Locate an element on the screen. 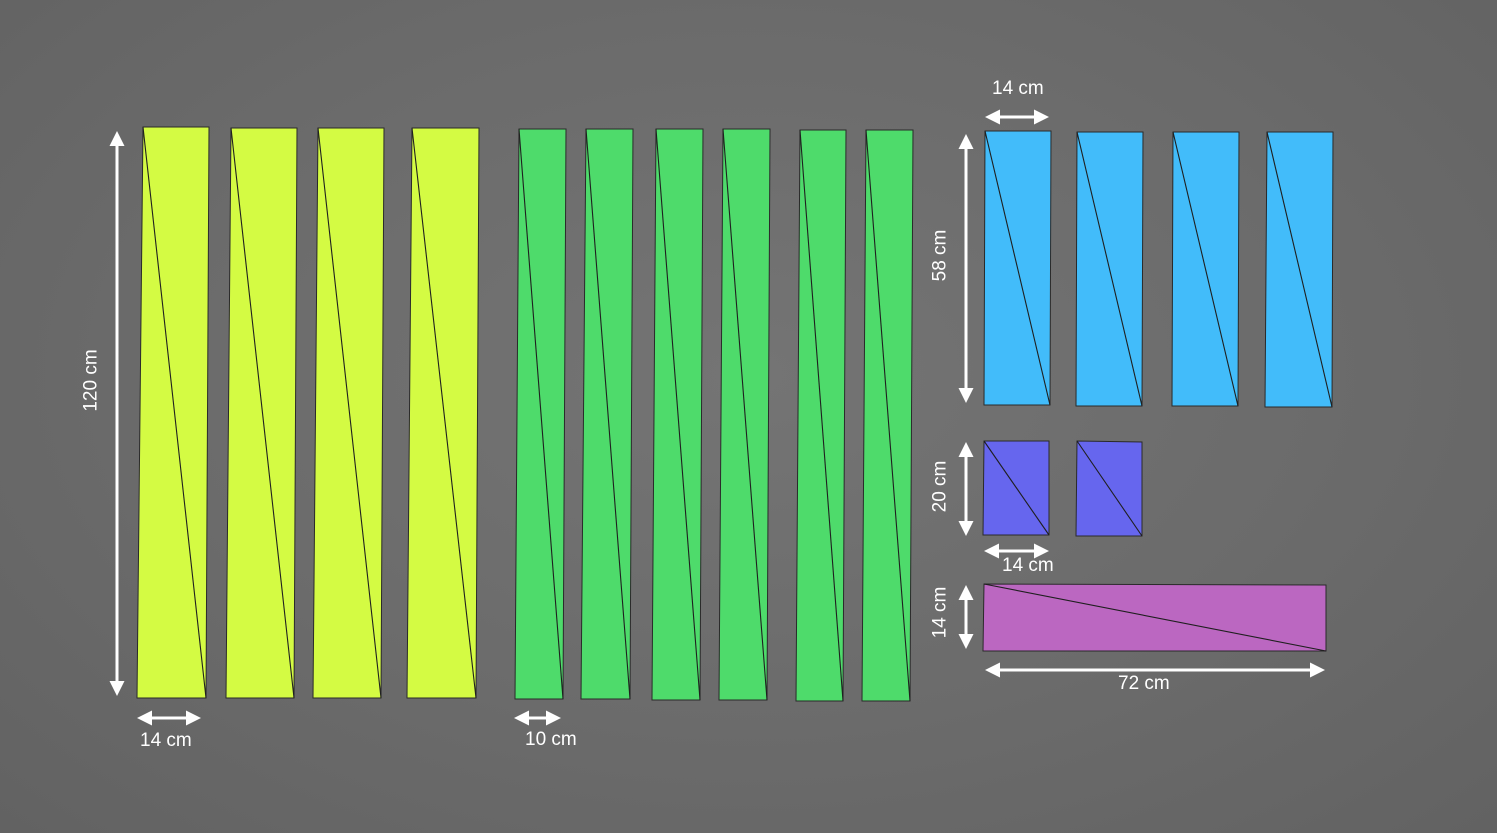  green-board-4-diagonal is located at coordinates (745, 414).